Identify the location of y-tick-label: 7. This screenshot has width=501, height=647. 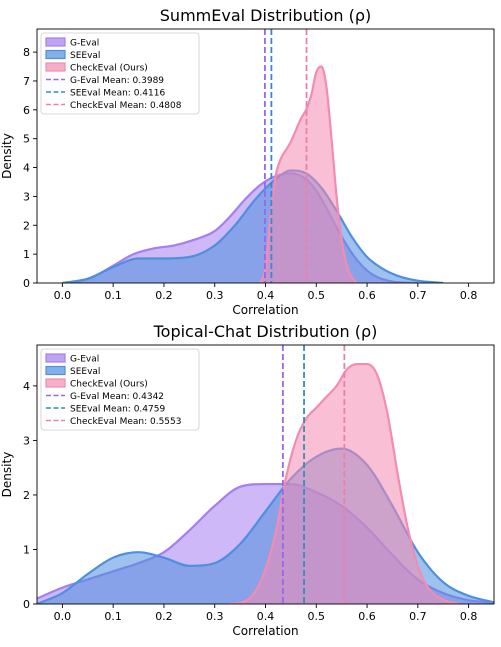
(26, 81).